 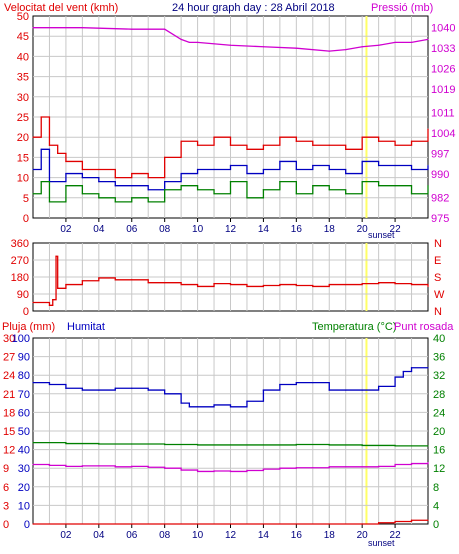 What do you see at coordinates (9, 339) in the screenshot?
I see `y-tick-label-rain: 30` at bounding box center [9, 339].